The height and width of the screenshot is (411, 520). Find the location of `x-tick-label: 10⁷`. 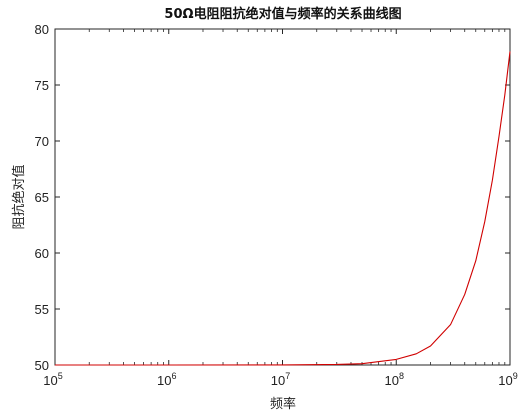

x-tick-label: 10⁷ is located at coordinates (280, 379).